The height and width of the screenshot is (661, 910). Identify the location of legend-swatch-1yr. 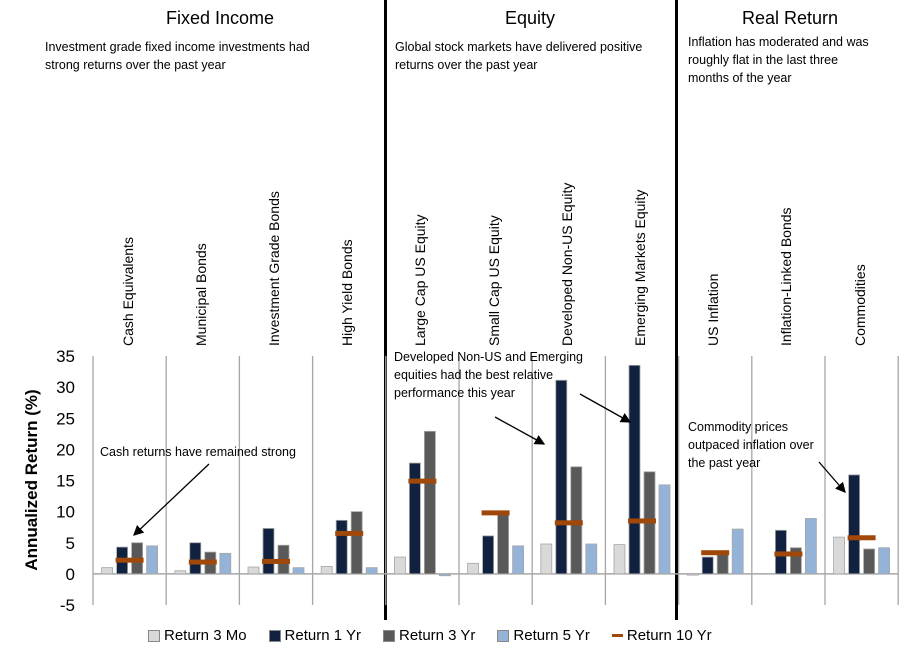
(274, 635).